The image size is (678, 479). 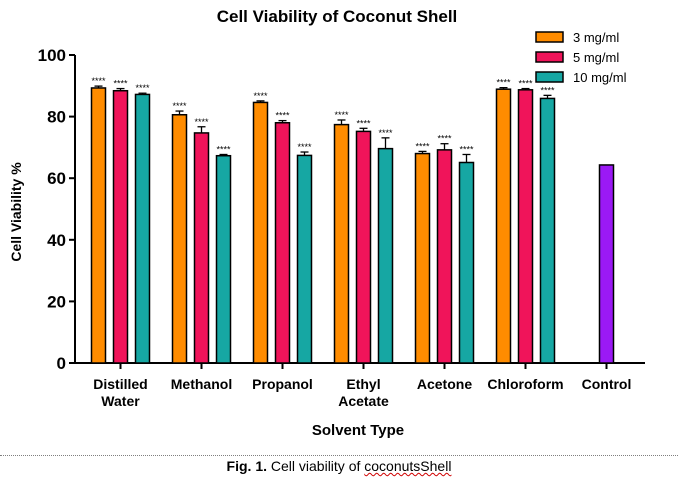 What do you see at coordinates (607, 384) in the screenshot?
I see `x-tick-label: Control` at bounding box center [607, 384].